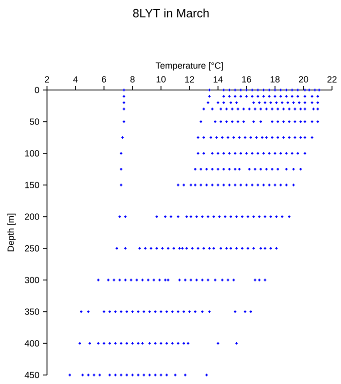 This screenshot has height=384, width=341. Describe the element at coordinates (161, 79) in the screenshot. I see `x-tick-label: 10` at that location.